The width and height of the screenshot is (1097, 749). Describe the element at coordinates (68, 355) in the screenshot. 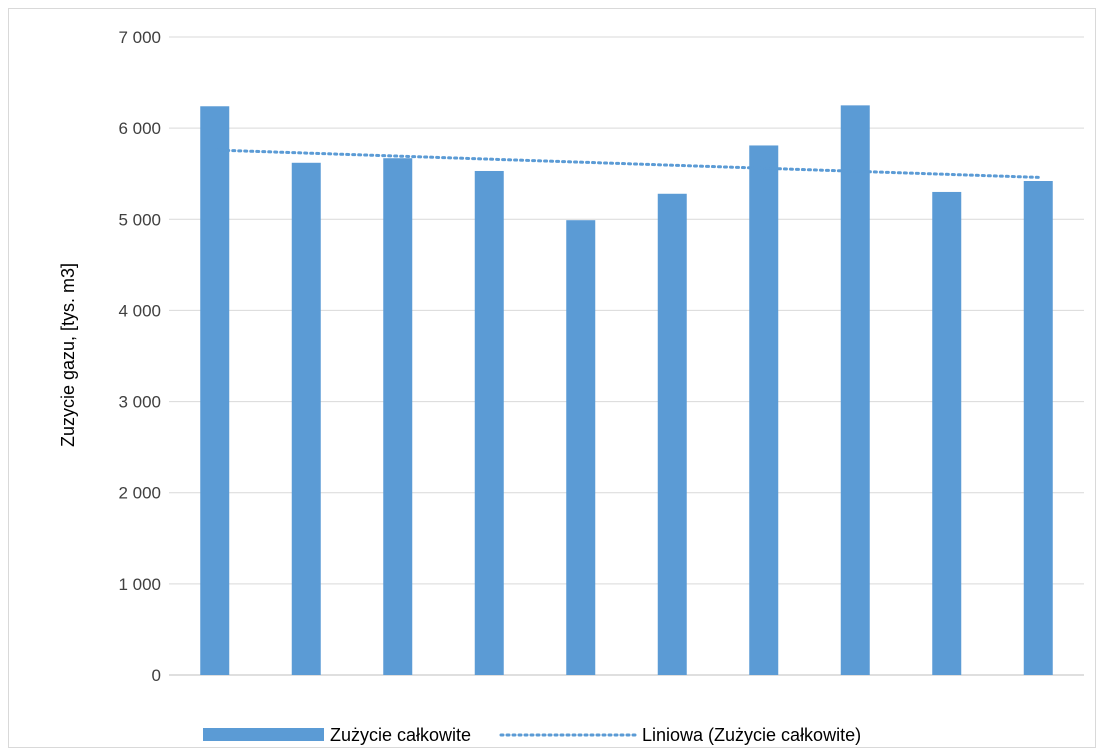

I see `y-axis-label: Zuzycie gazu, [tys. m3]` at that location.